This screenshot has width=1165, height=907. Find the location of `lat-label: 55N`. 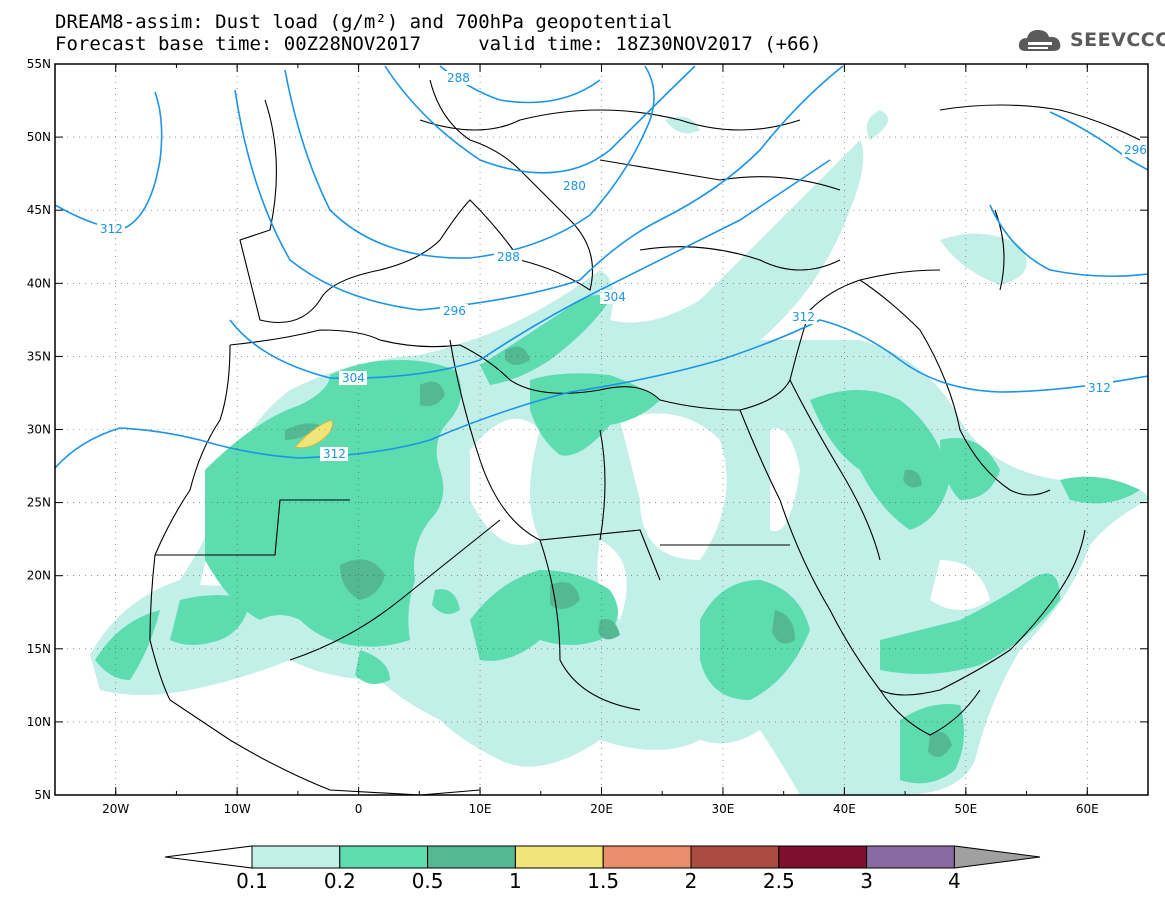

lat-label: 55N is located at coordinates (39, 64).